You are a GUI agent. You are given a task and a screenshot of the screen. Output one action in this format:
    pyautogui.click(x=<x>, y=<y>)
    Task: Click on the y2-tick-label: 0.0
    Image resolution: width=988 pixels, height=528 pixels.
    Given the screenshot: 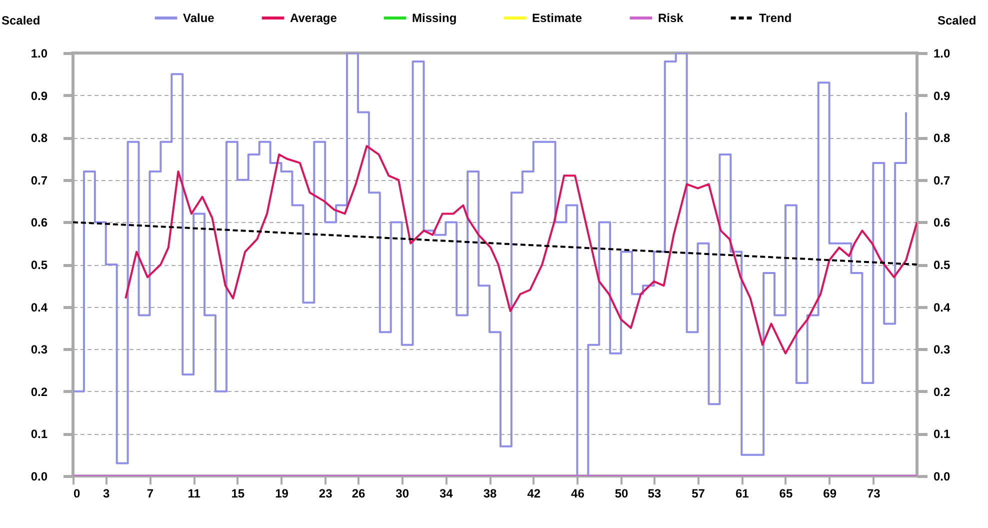 What is the action you would take?
    pyautogui.click(x=942, y=477)
    